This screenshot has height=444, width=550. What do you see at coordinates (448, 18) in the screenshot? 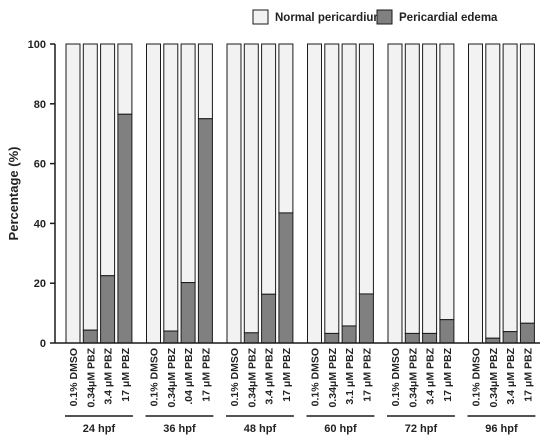
I see `legend-entry: Pericardial edema` at bounding box center [448, 18].